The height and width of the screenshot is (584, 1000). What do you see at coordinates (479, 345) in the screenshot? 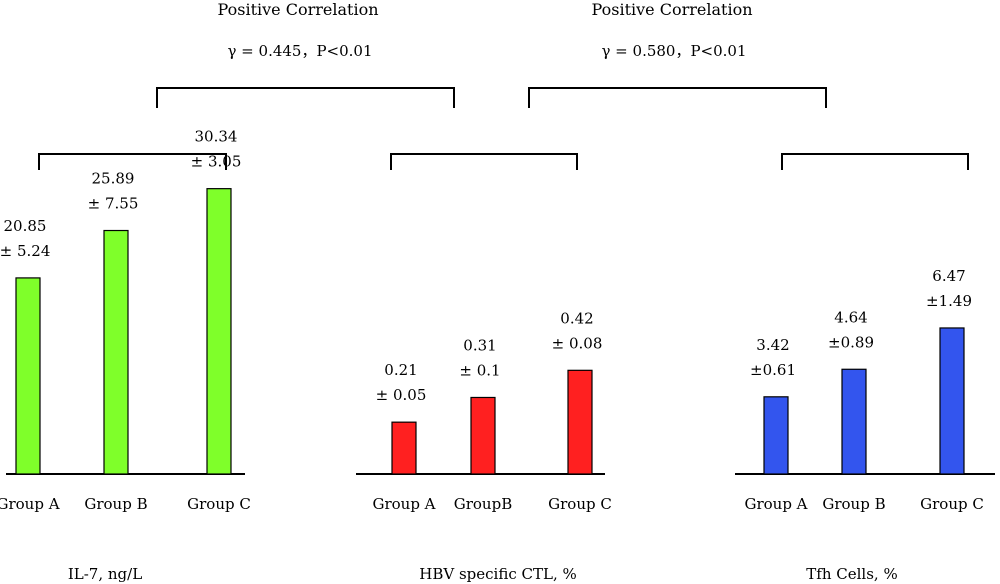
I see `hbv-ctl-mean-label-2: 0.31` at bounding box center [479, 345].